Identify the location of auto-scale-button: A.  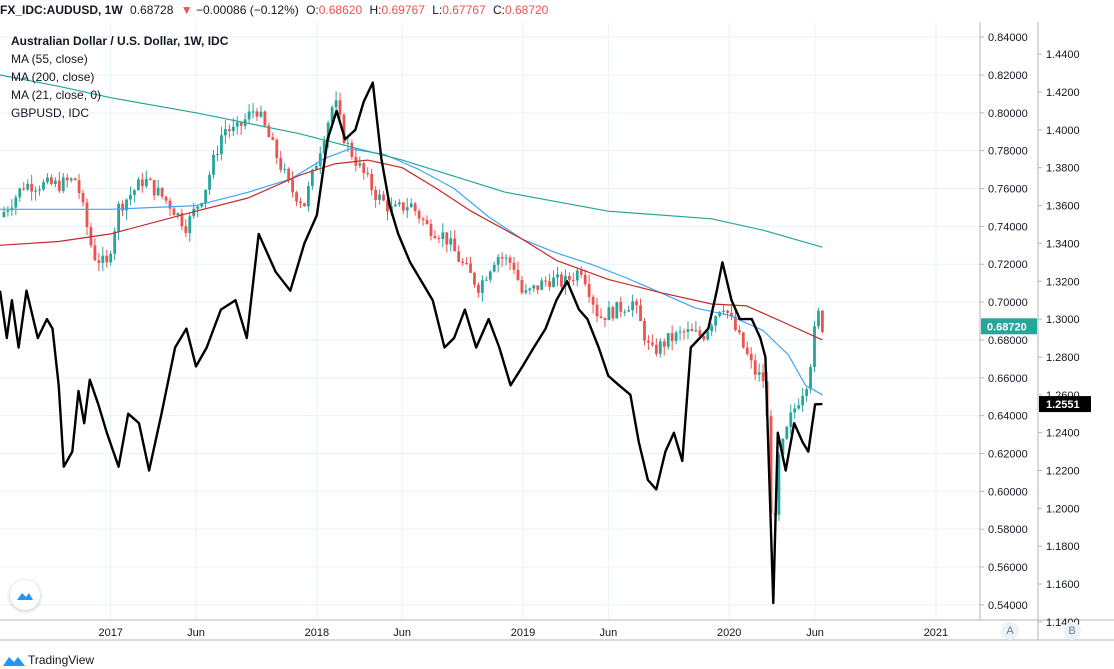
(1010, 631).